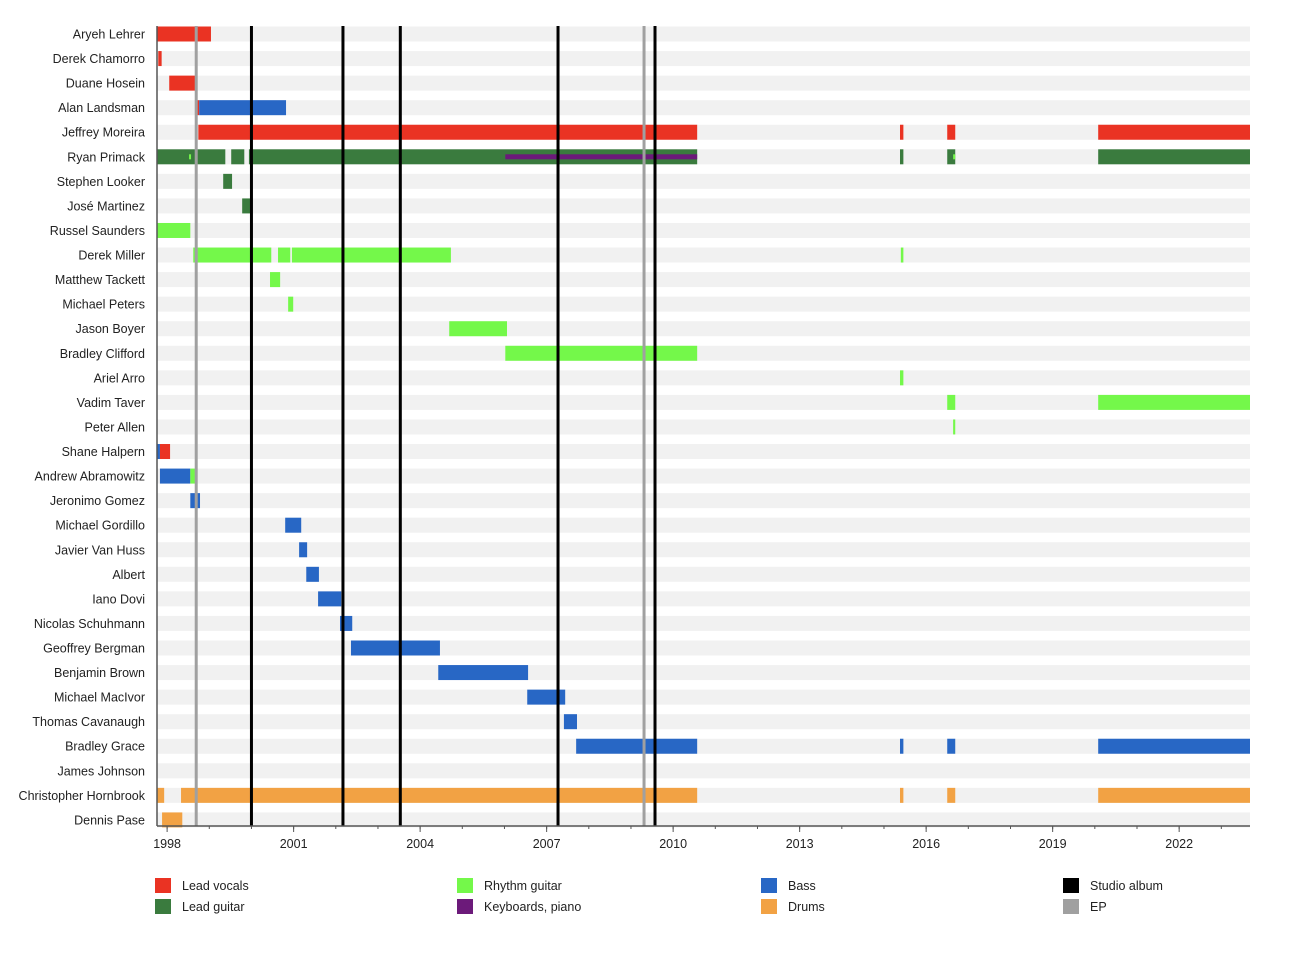 This screenshot has height=958, width=1302. I want to click on member-label: Russel Saunders, so click(97, 231).